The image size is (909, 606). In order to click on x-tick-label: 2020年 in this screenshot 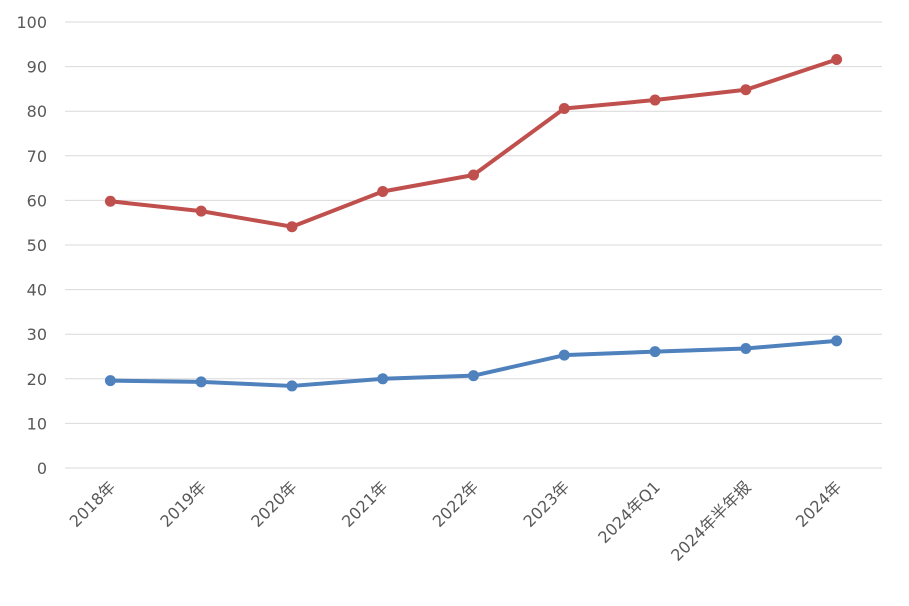, I will do `click(274, 504)`.